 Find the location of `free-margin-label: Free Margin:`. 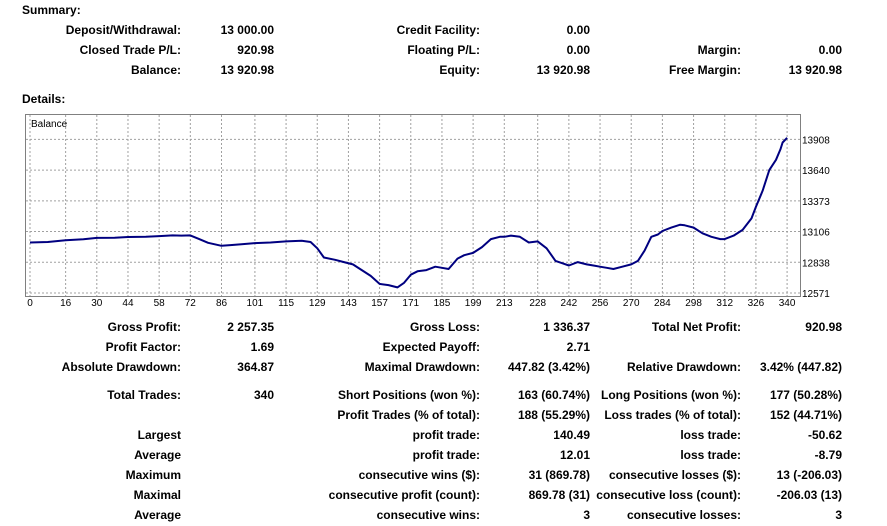

free-margin-label: Free Margin: is located at coordinates (704, 70).